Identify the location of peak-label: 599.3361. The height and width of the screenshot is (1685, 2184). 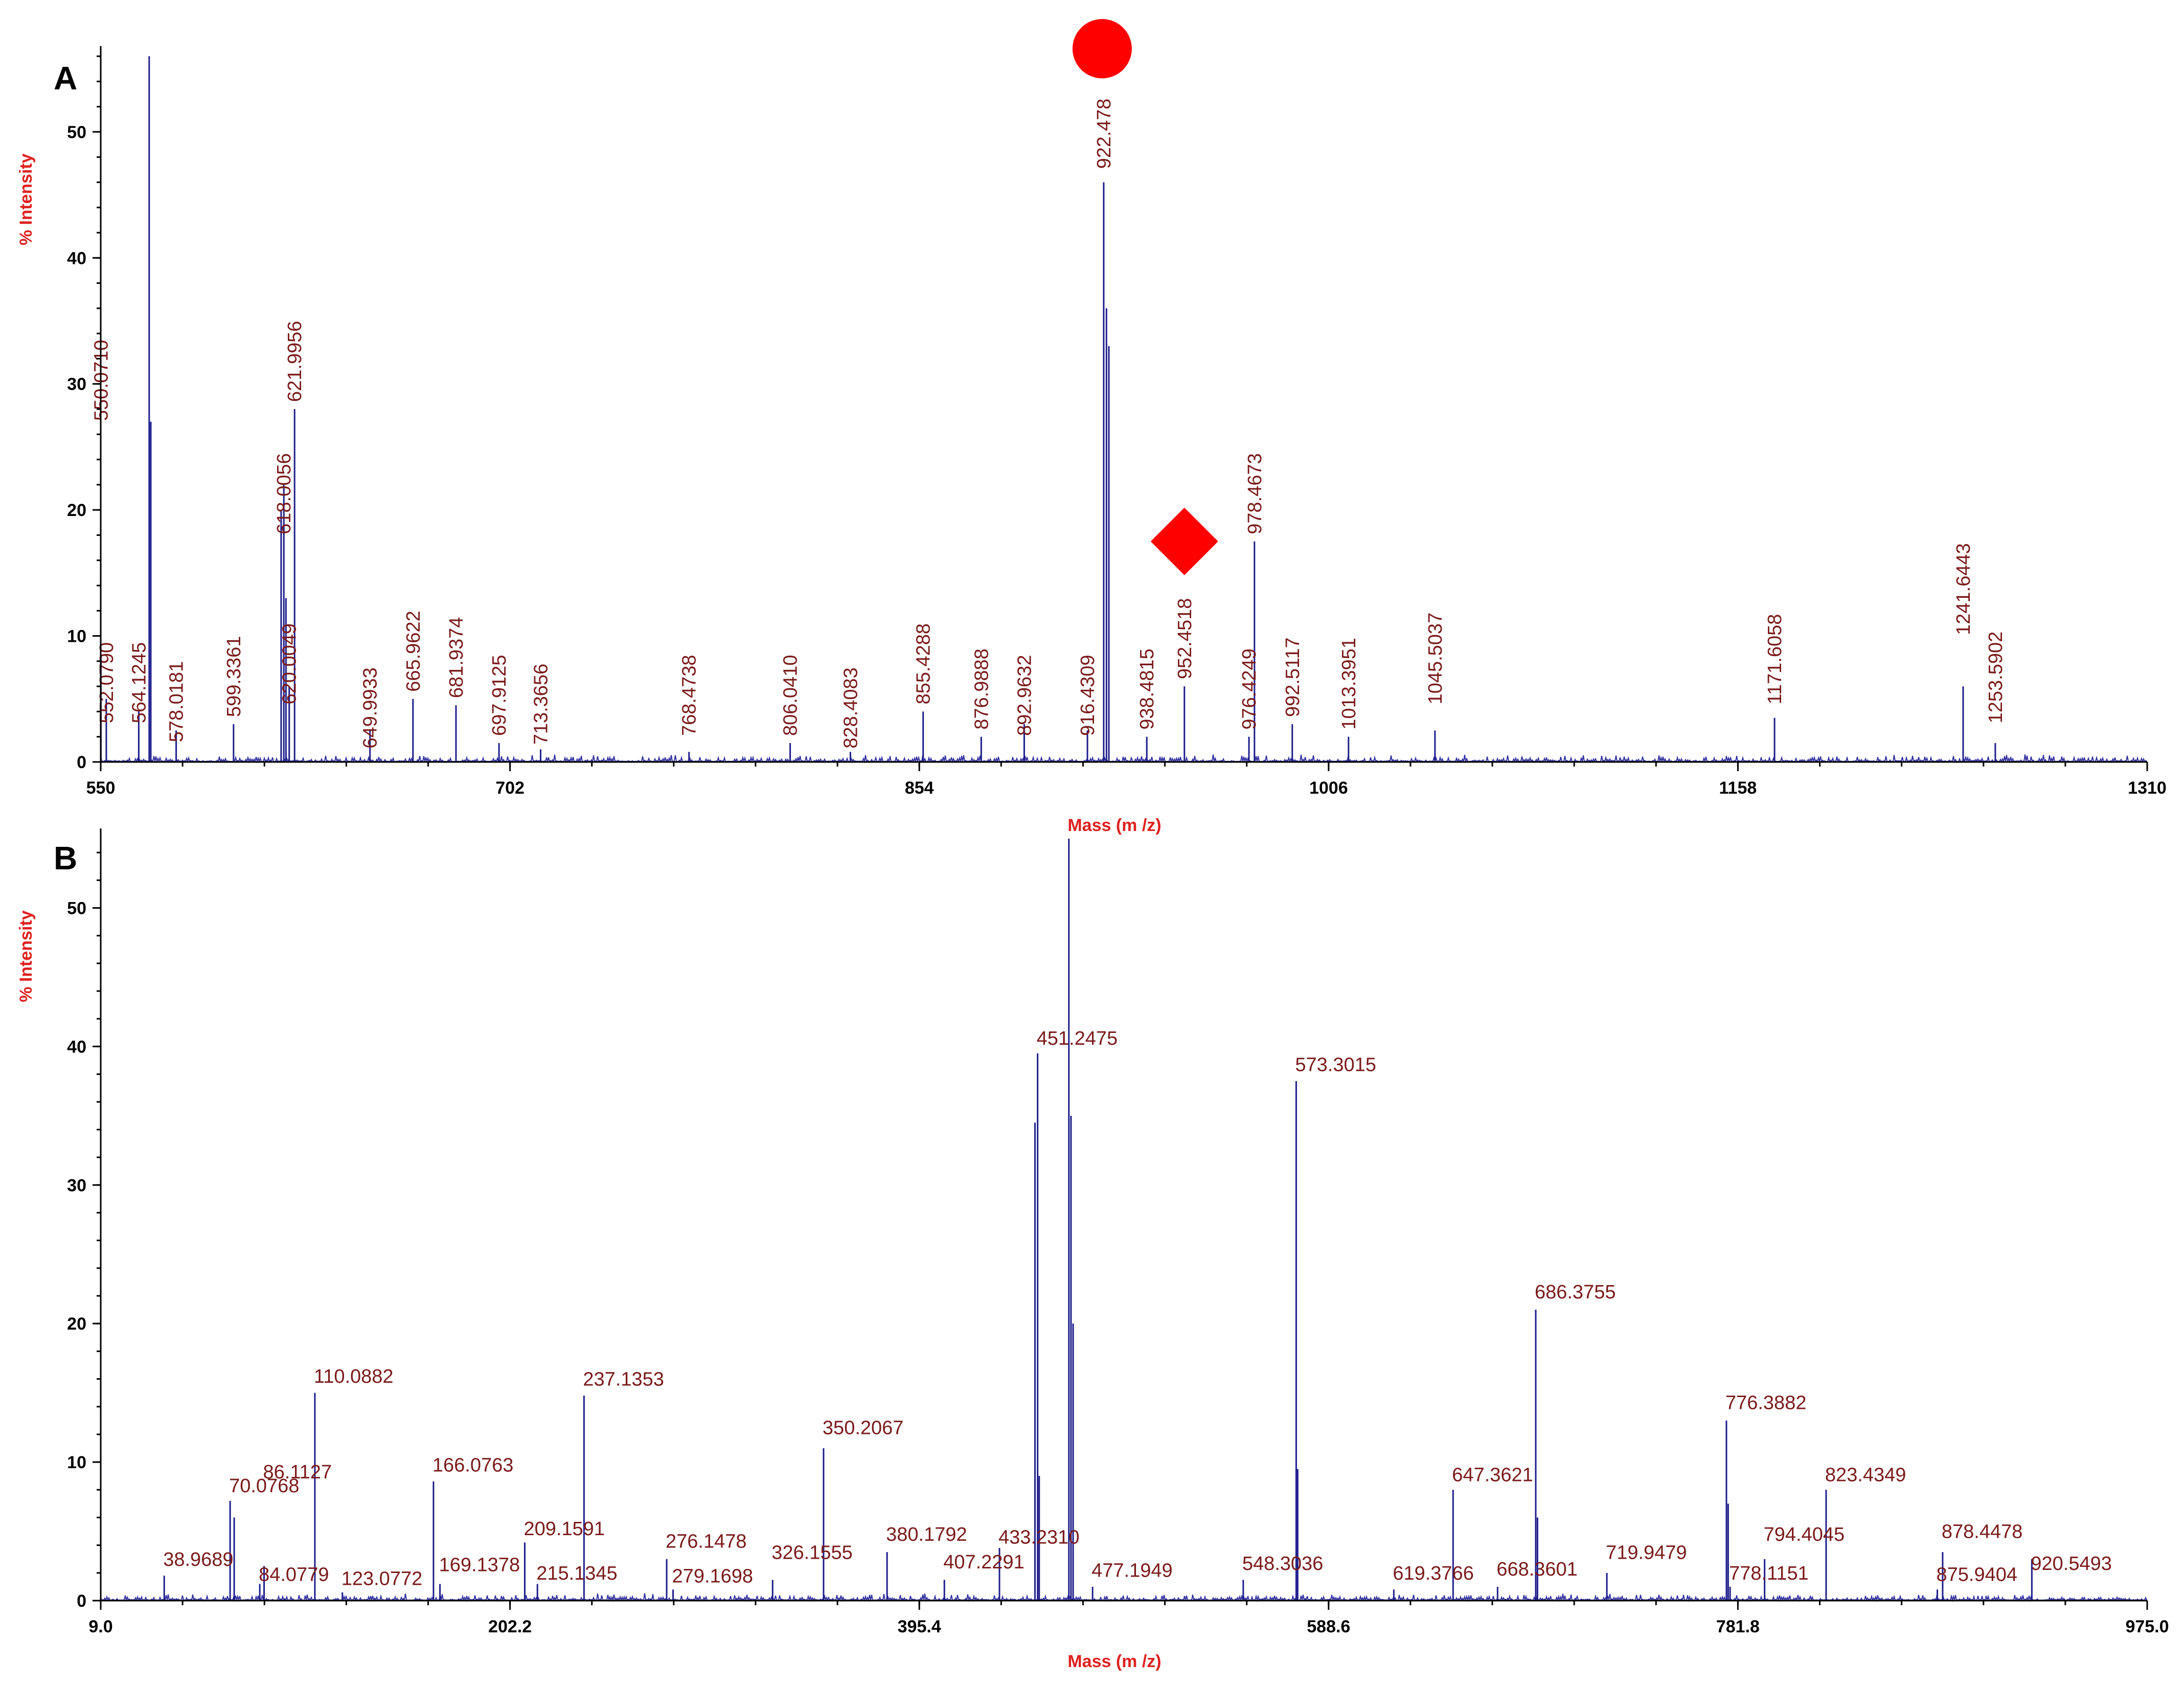
(234, 676).